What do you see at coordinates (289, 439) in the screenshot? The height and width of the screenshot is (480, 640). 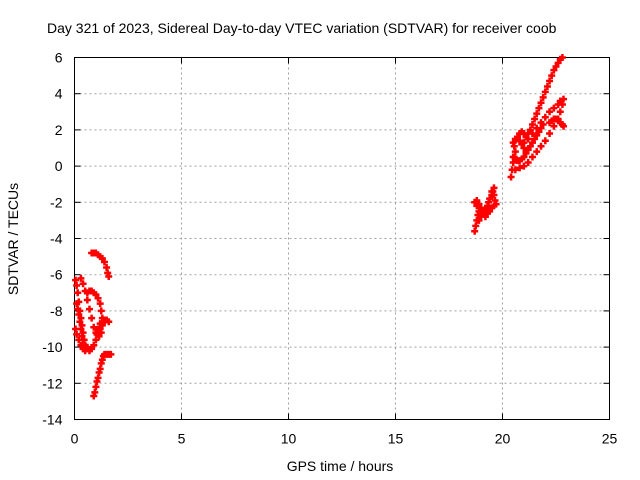 I see `x-tick-label: 10` at bounding box center [289, 439].